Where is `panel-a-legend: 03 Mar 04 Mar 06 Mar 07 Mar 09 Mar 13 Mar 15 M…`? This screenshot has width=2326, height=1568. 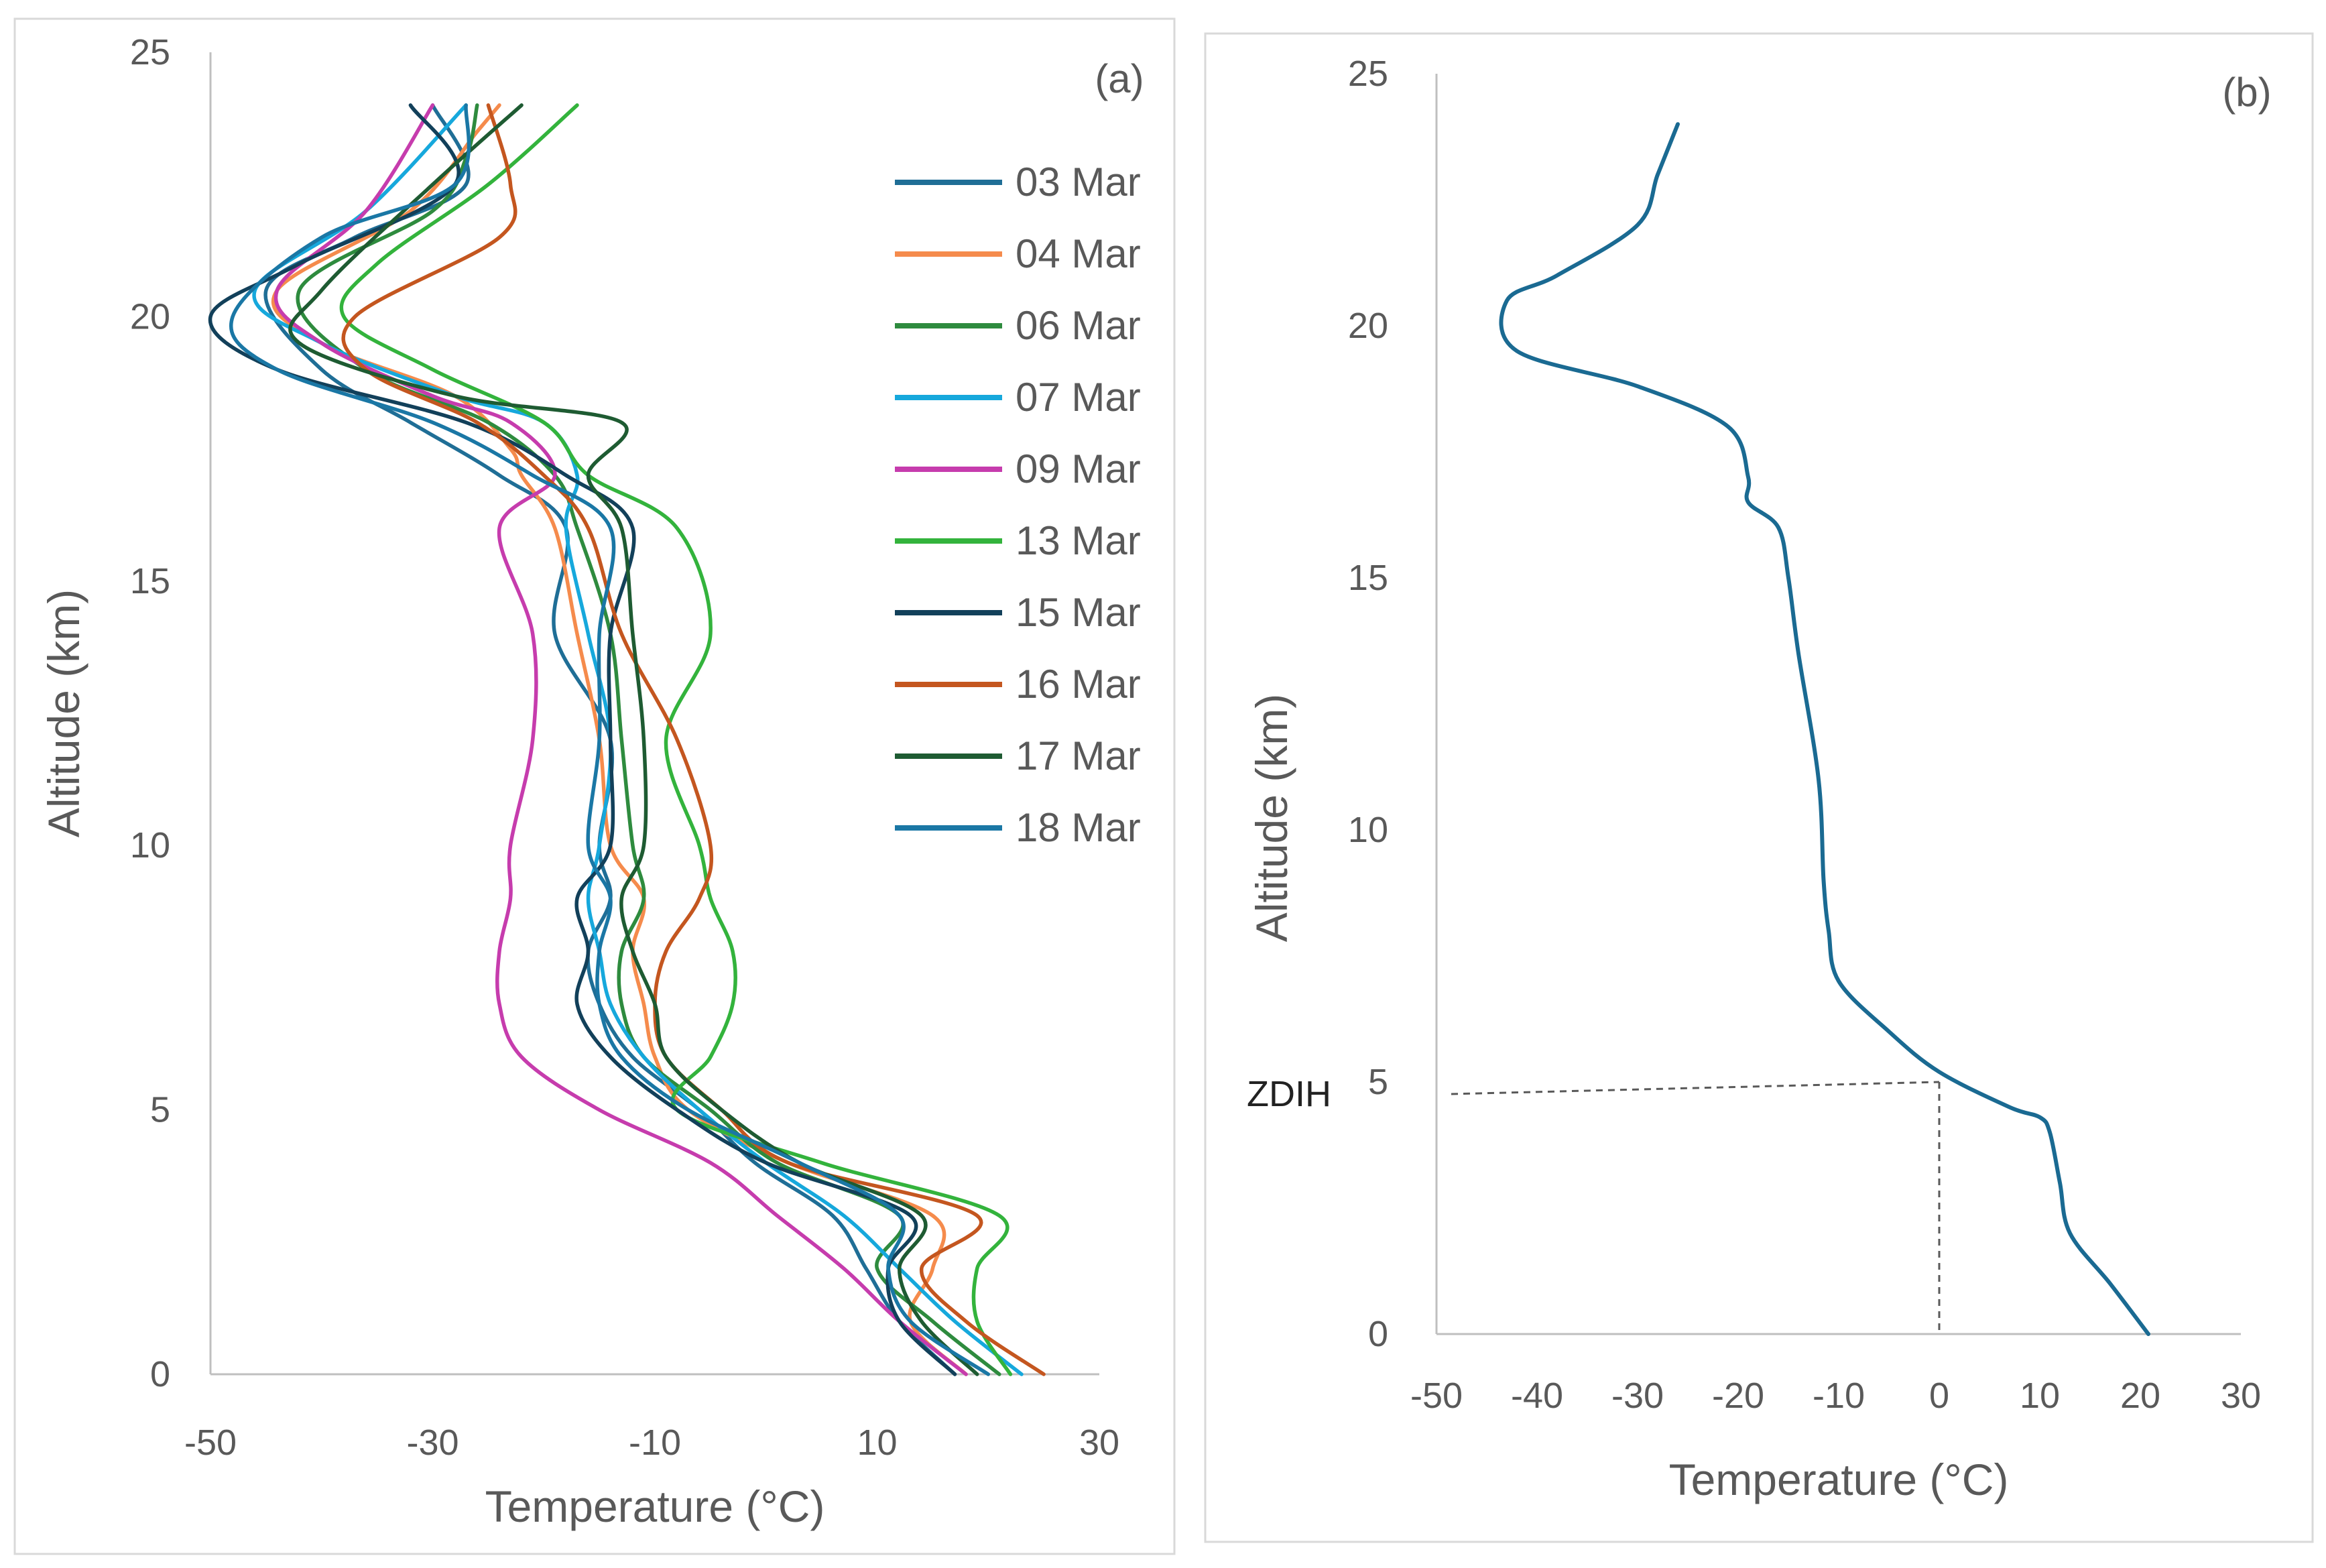 panel-a-legend: 03 Mar 04 Mar 06 Mar 07 Mar 09 Mar 13 Mar 15 M… is located at coordinates (1018, 505).